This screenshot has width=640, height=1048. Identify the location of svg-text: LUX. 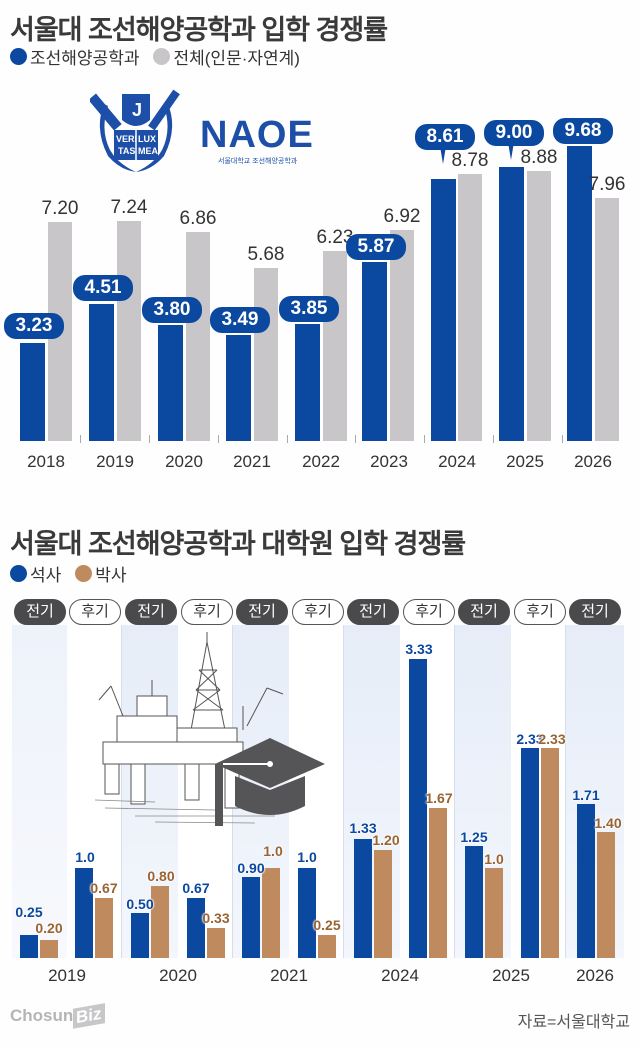
(147, 139).